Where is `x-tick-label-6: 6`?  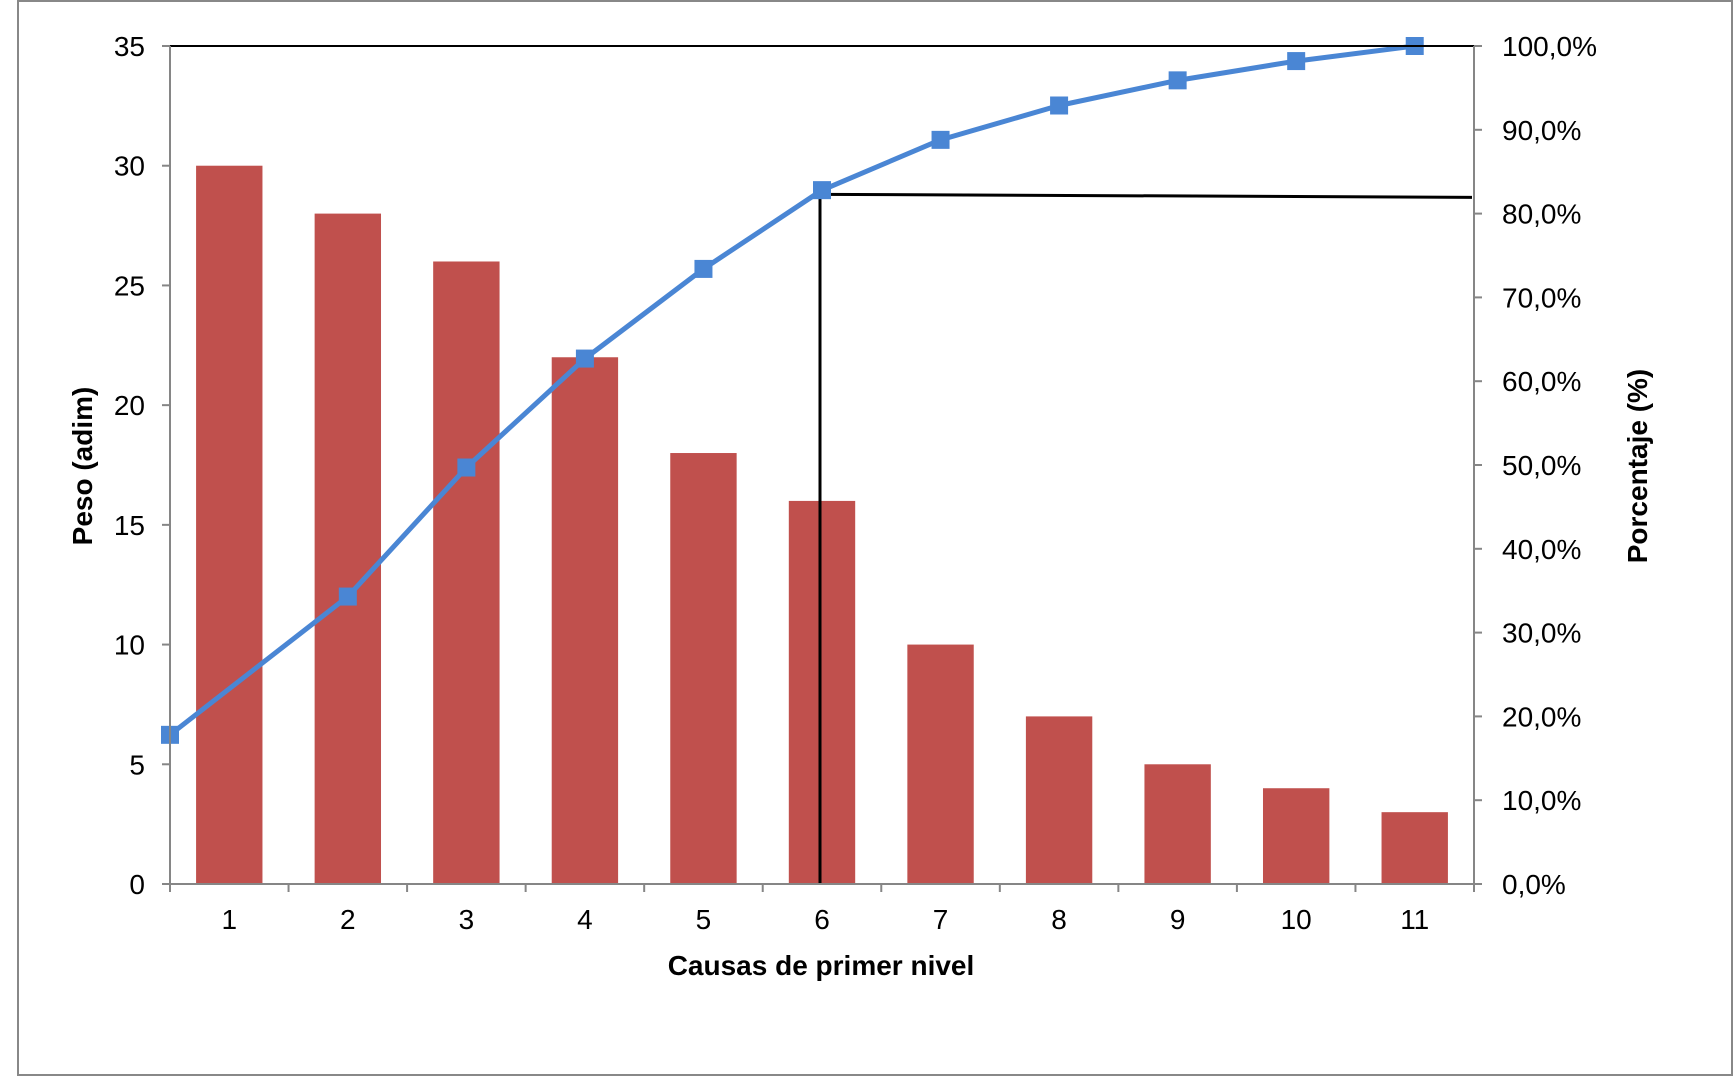
x-tick-label-6: 6 is located at coordinates (822, 919).